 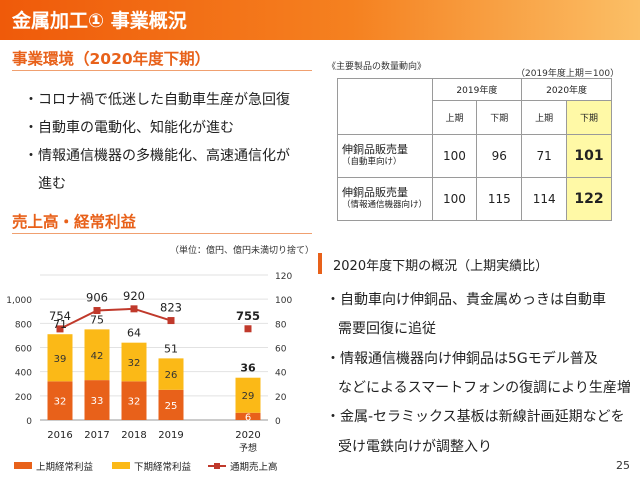 I want to click on table-row: 伸銅品販売量 （自動車向け） 100 96 71 101, so click(x=474, y=156).